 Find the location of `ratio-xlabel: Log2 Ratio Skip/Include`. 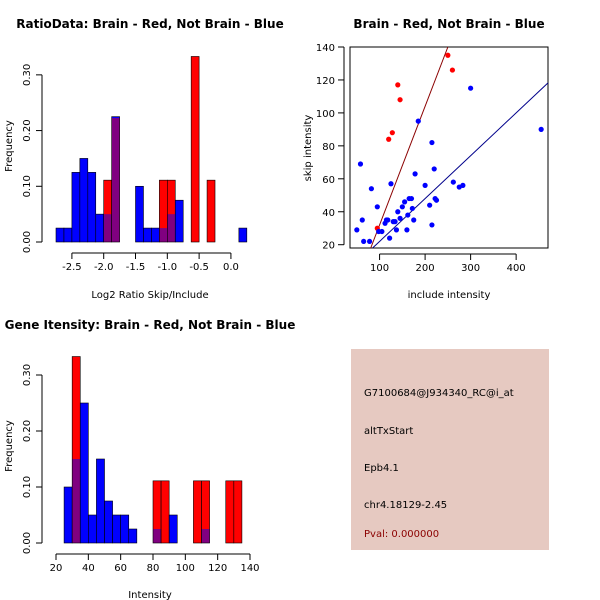

ratio-xlabel: Log2 Ratio Skip/Include is located at coordinates (149, 295).